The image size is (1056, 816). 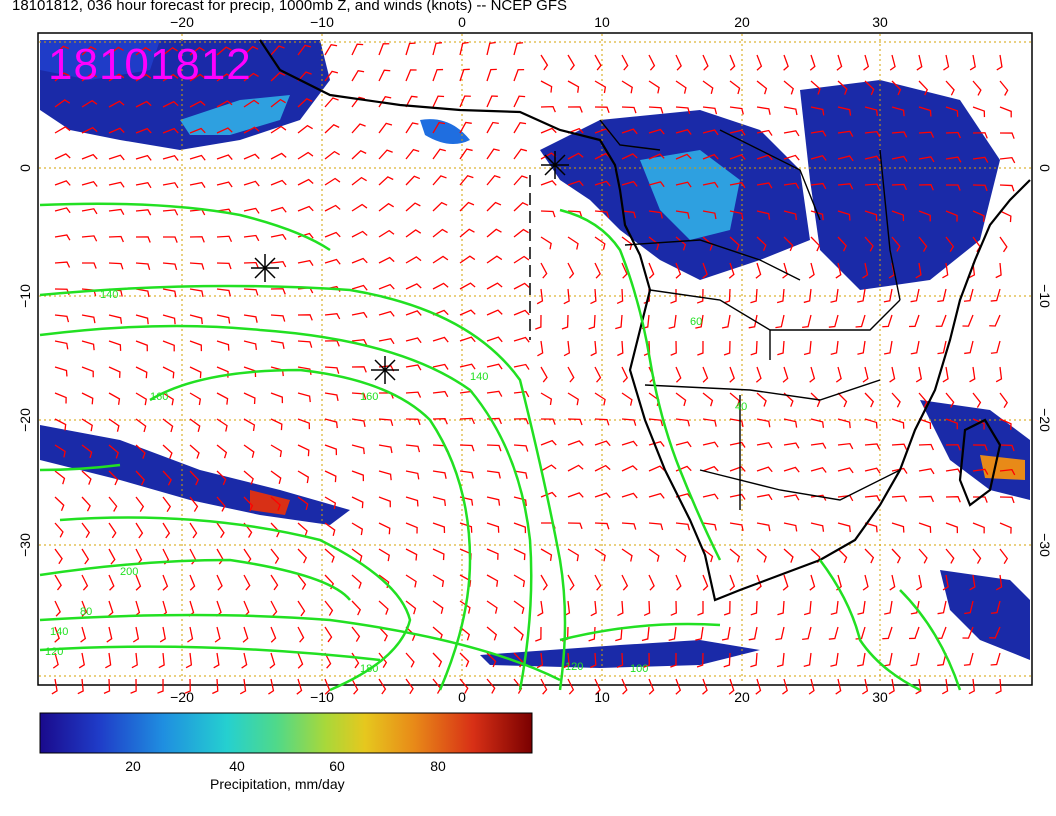 What do you see at coordinates (54, 652) in the screenshot?
I see `contour-label: 120` at bounding box center [54, 652].